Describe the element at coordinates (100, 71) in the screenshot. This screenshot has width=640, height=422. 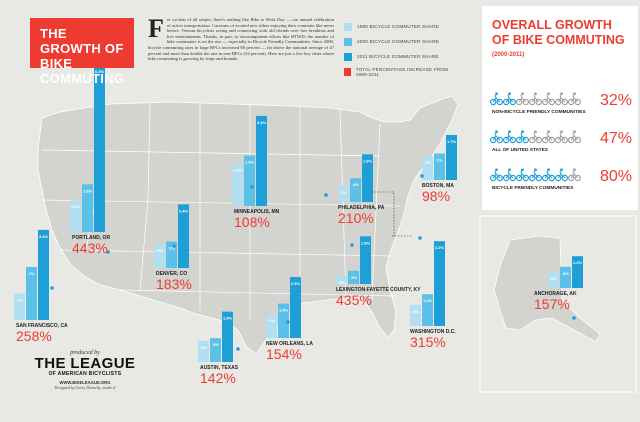
I see `bar-value-label: 6.3%` at that location.